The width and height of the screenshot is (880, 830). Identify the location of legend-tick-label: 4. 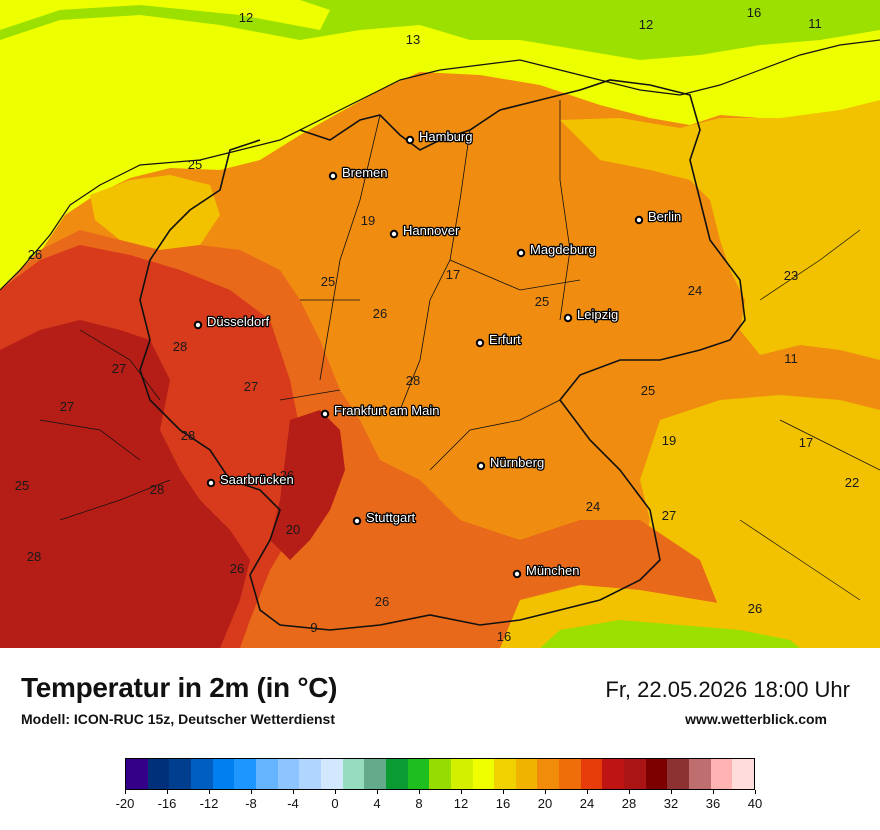
(377, 803).